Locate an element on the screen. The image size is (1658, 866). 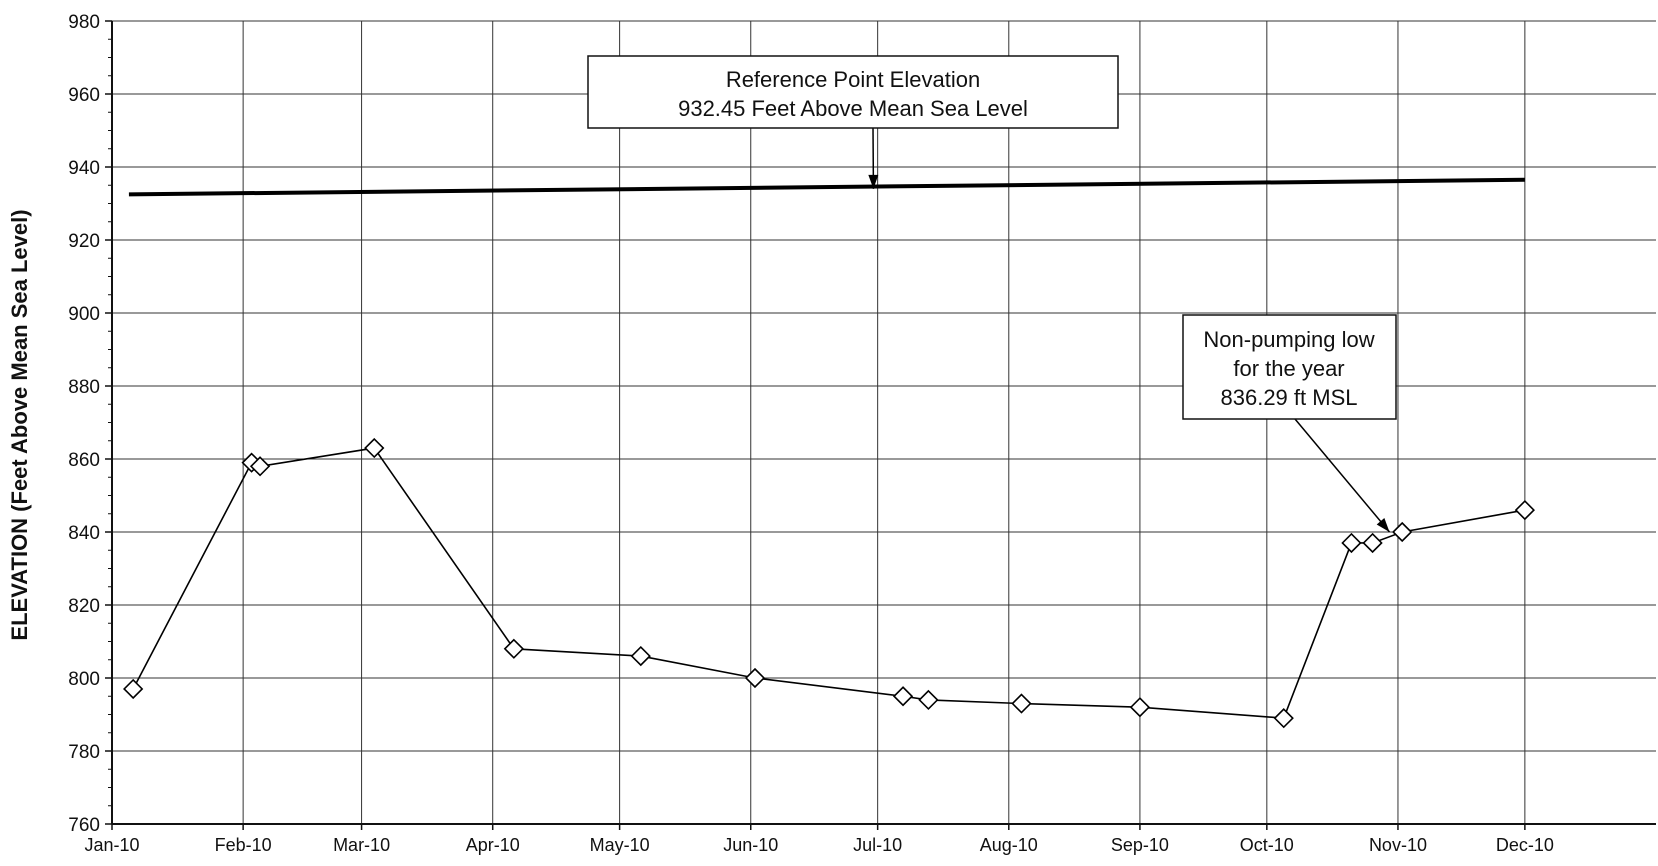
y-axis-title: ELEVATION (Feet Above Mean Sea Level) is located at coordinates (19, 424).